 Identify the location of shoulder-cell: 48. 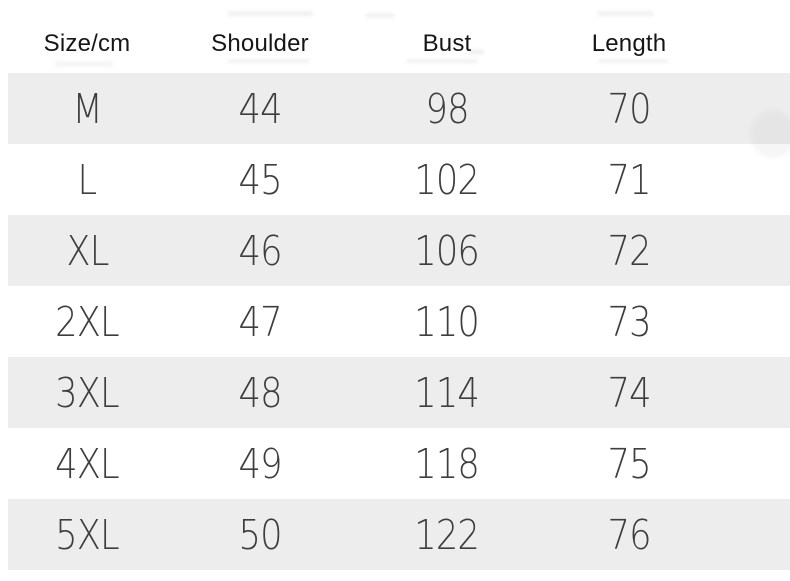
(260, 392).